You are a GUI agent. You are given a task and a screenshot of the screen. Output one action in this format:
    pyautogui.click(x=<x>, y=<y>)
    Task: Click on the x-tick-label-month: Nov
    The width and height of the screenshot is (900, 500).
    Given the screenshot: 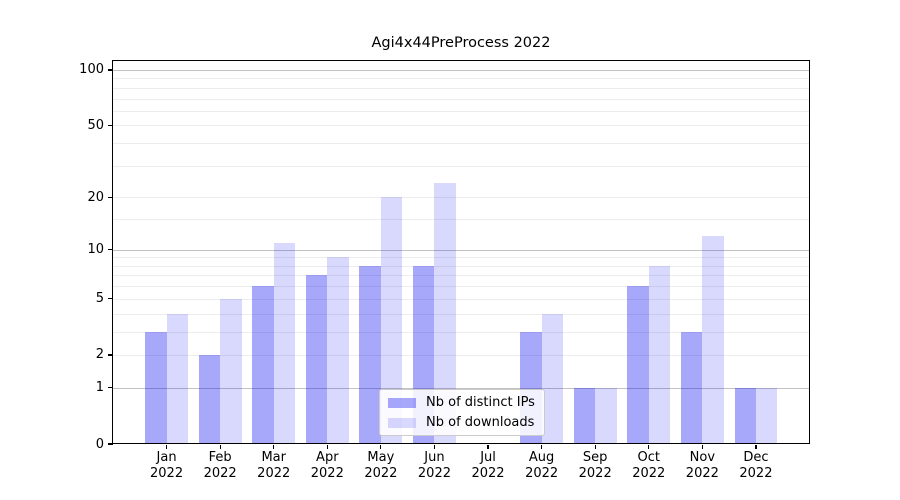 What is the action you would take?
    pyautogui.click(x=702, y=457)
    